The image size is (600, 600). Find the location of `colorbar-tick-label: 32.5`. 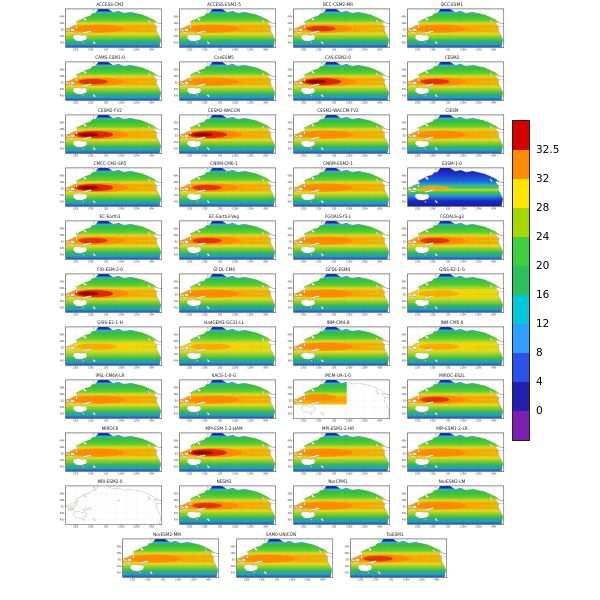

colorbar-tick-label: 32.5 is located at coordinates (548, 150).